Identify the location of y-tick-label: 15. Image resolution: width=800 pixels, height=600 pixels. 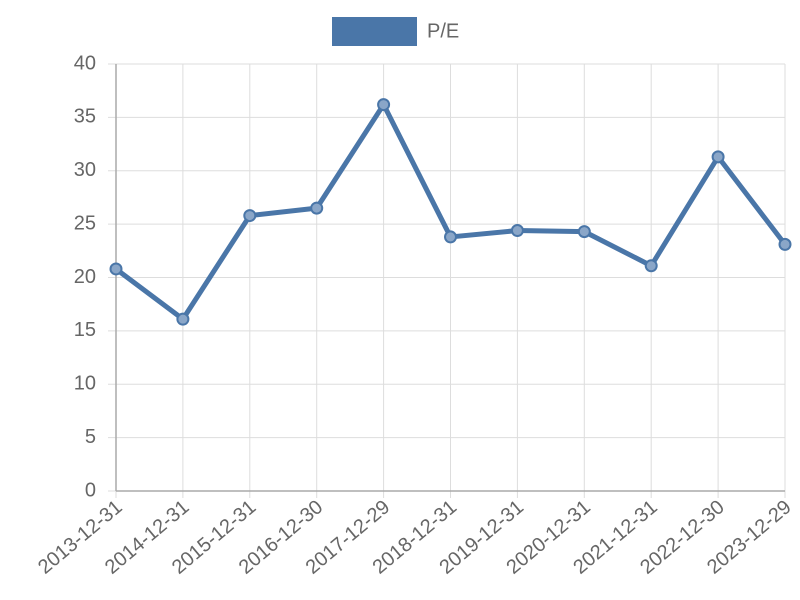
(85, 330).